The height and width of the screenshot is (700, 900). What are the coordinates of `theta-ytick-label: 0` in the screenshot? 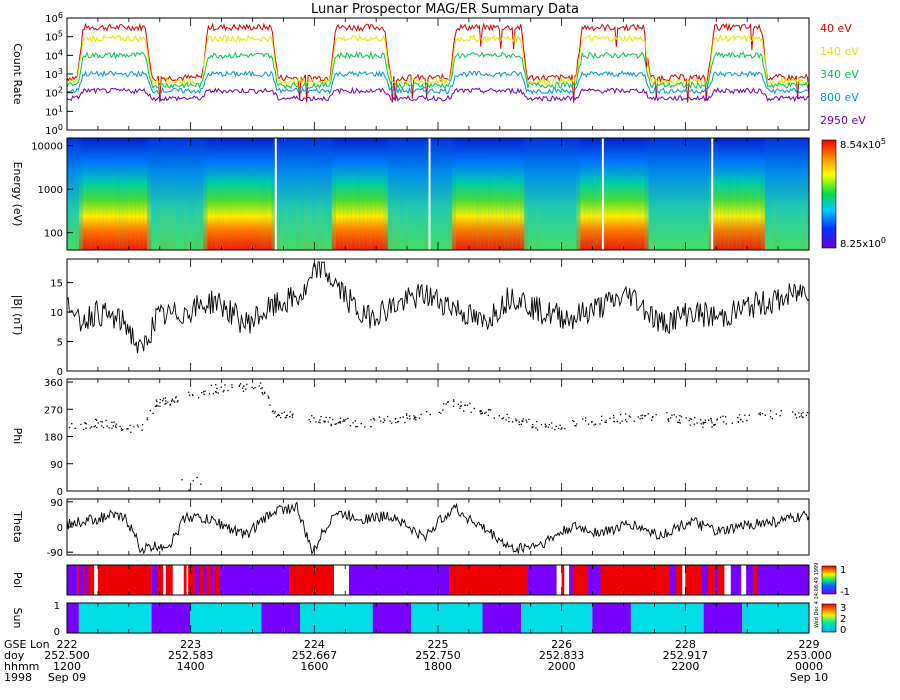 It's located at (60, 528).